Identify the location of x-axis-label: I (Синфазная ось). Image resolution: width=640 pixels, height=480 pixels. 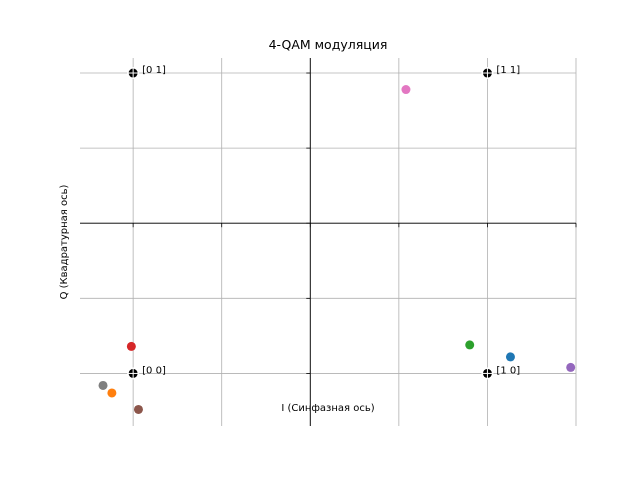
(327, 408).